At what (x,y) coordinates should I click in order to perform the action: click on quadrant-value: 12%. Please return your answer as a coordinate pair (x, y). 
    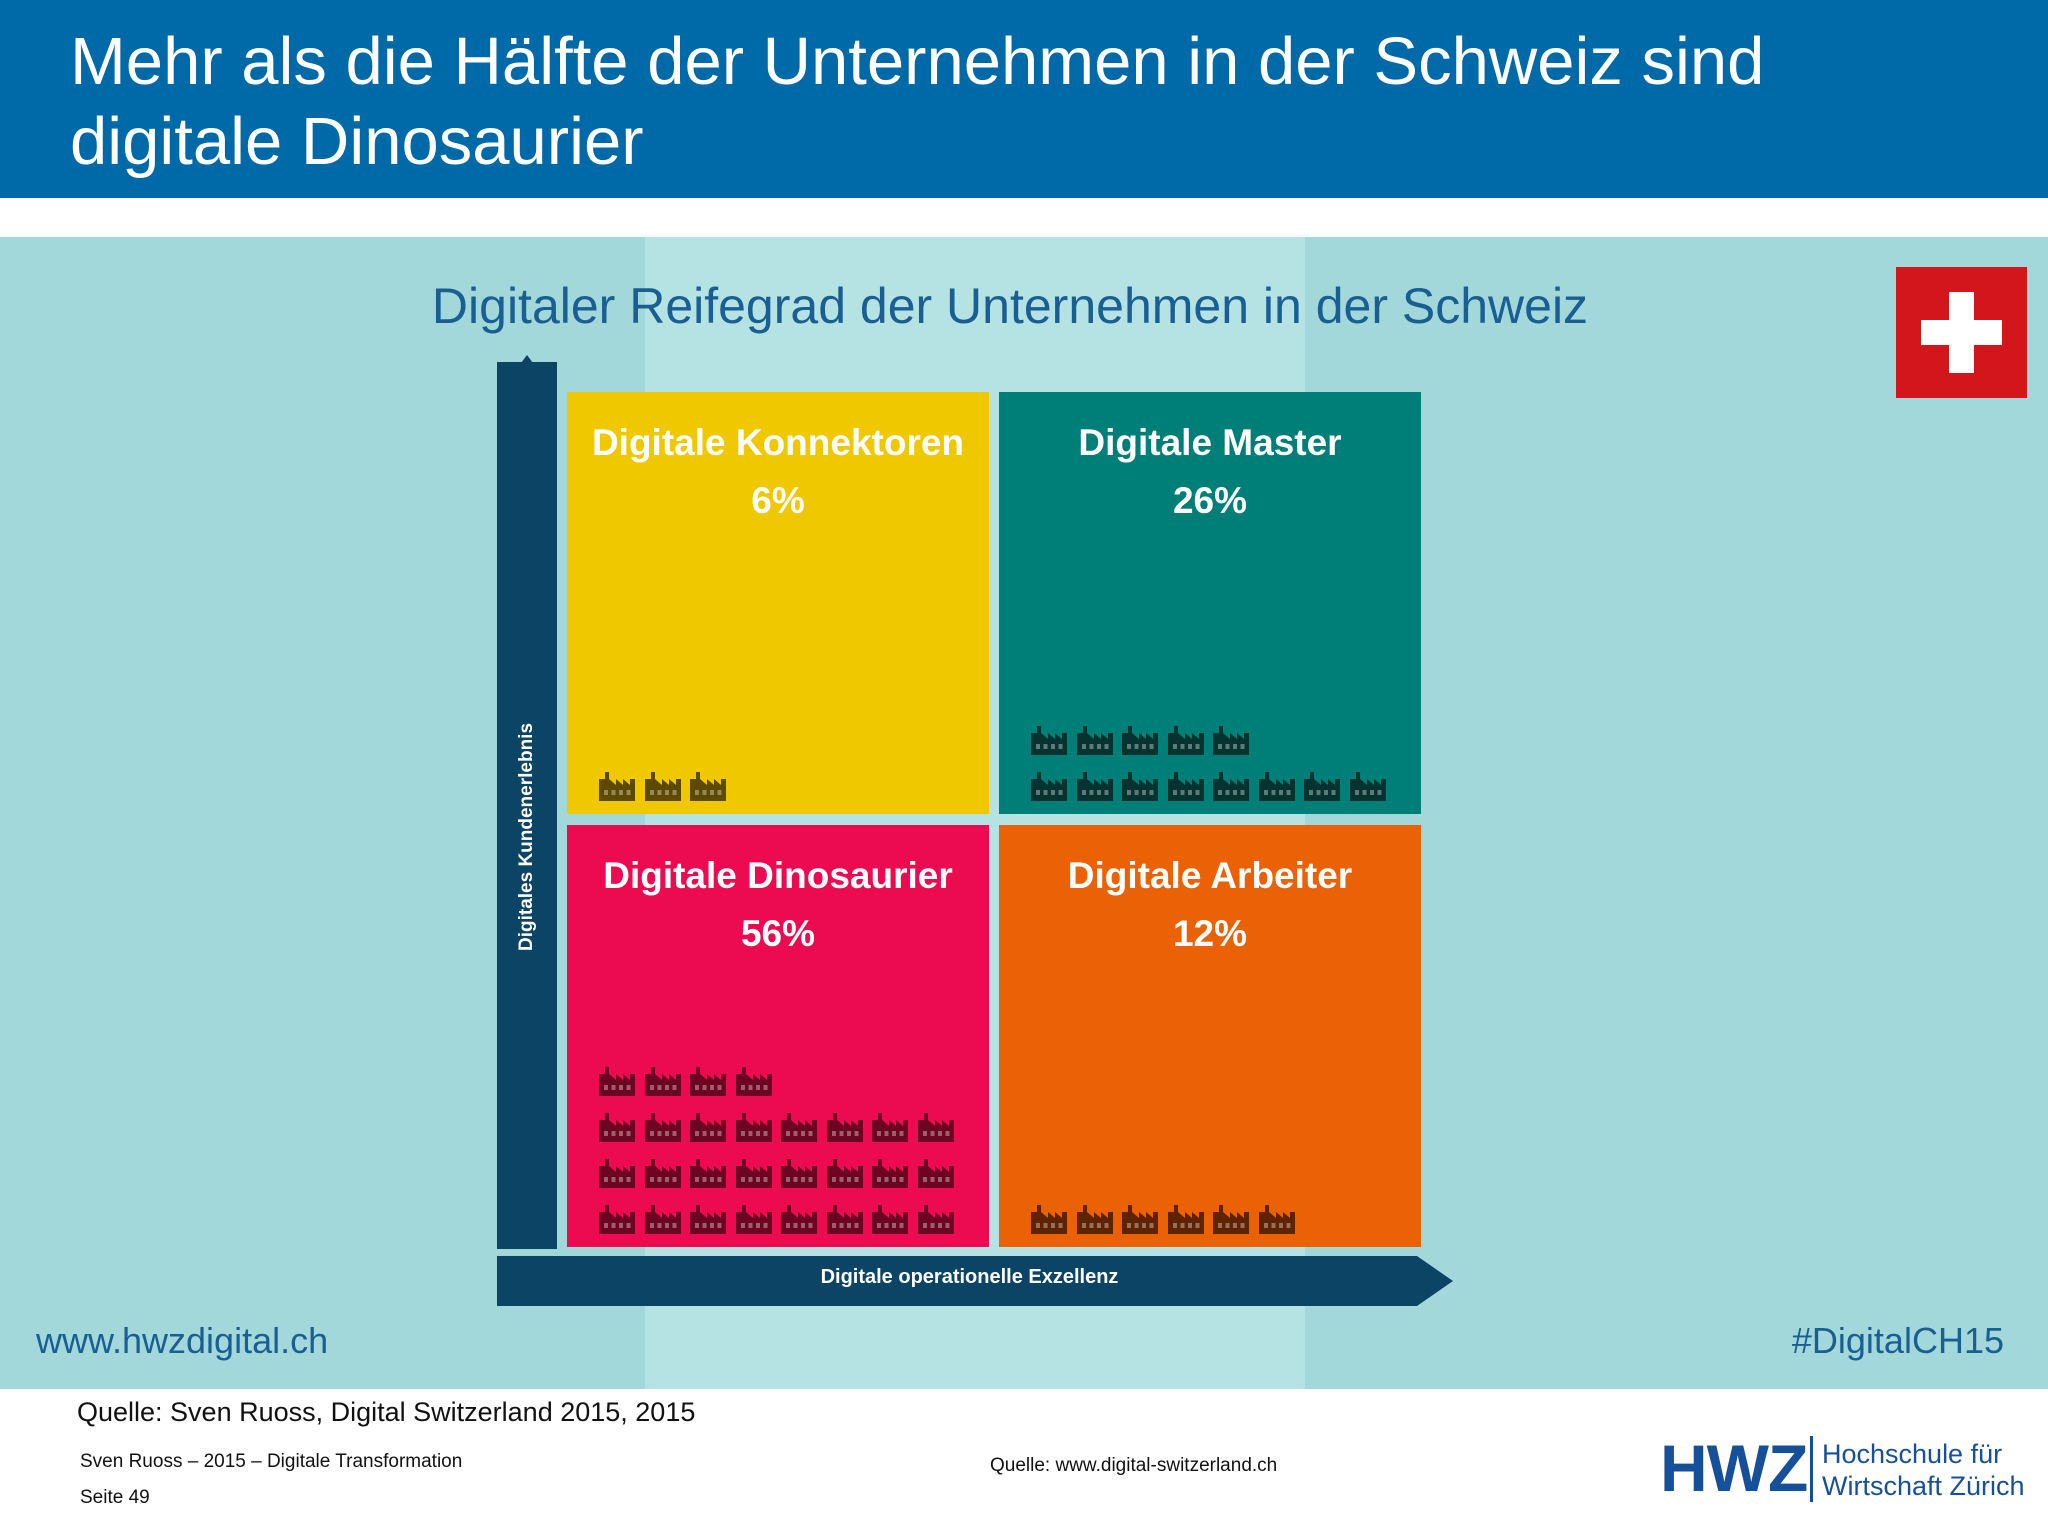
    Looking at the image, I should click on (1210, 933).